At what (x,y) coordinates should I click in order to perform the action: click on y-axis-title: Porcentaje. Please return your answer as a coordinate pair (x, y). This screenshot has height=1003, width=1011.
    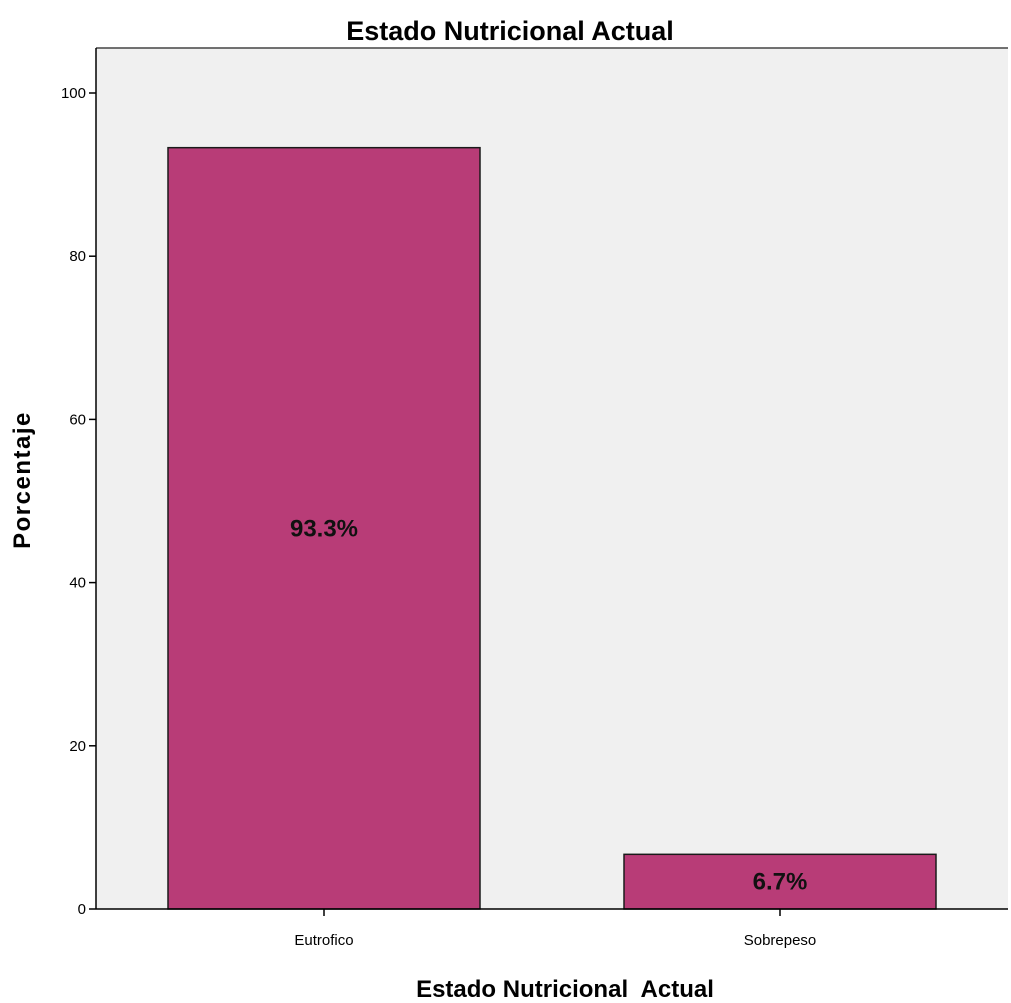
    Looking at the image, I should click on (22, 480).